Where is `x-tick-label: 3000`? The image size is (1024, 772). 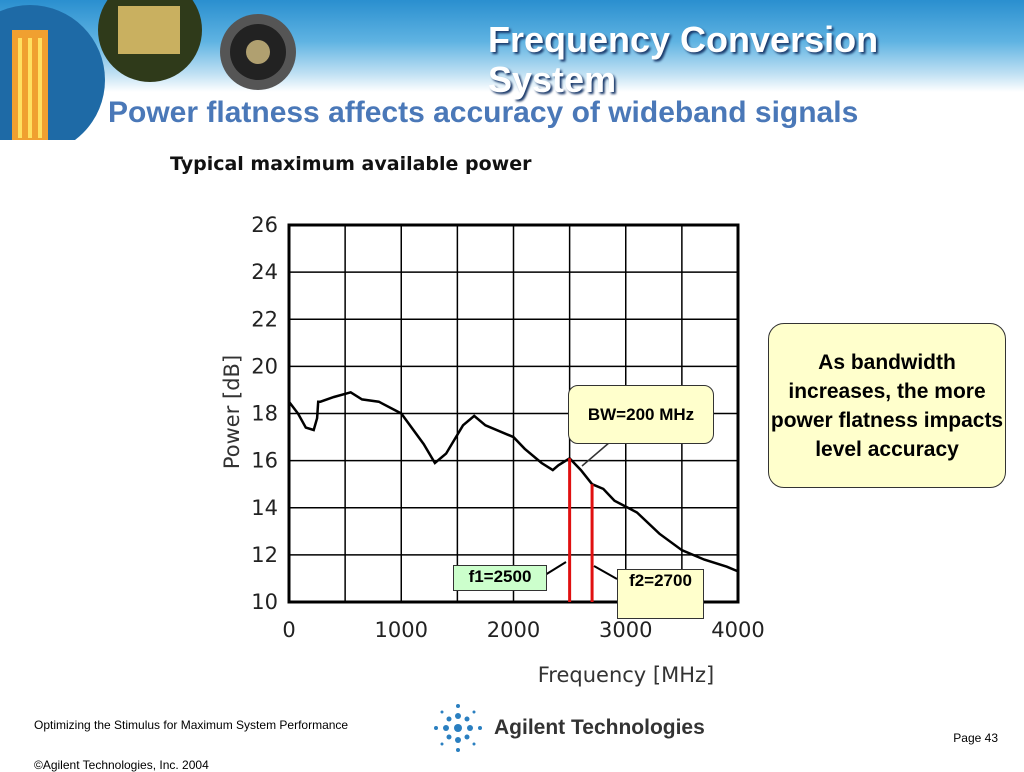 x-tick-label: 3000 is located at coordinates (625, 630).